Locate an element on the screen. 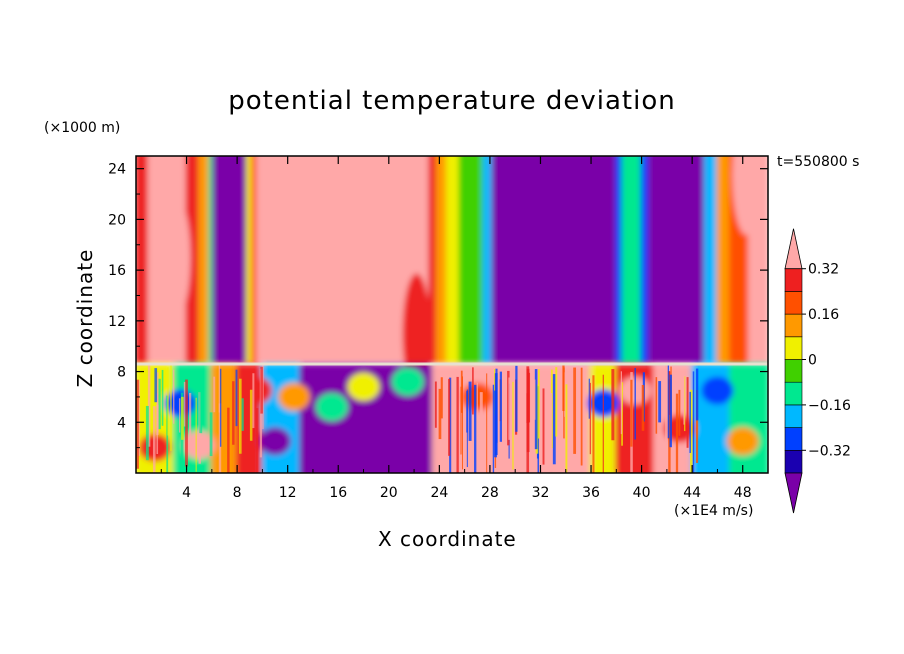  y-axis-unit: (×1000 m) is located at coordinates (82, 128).